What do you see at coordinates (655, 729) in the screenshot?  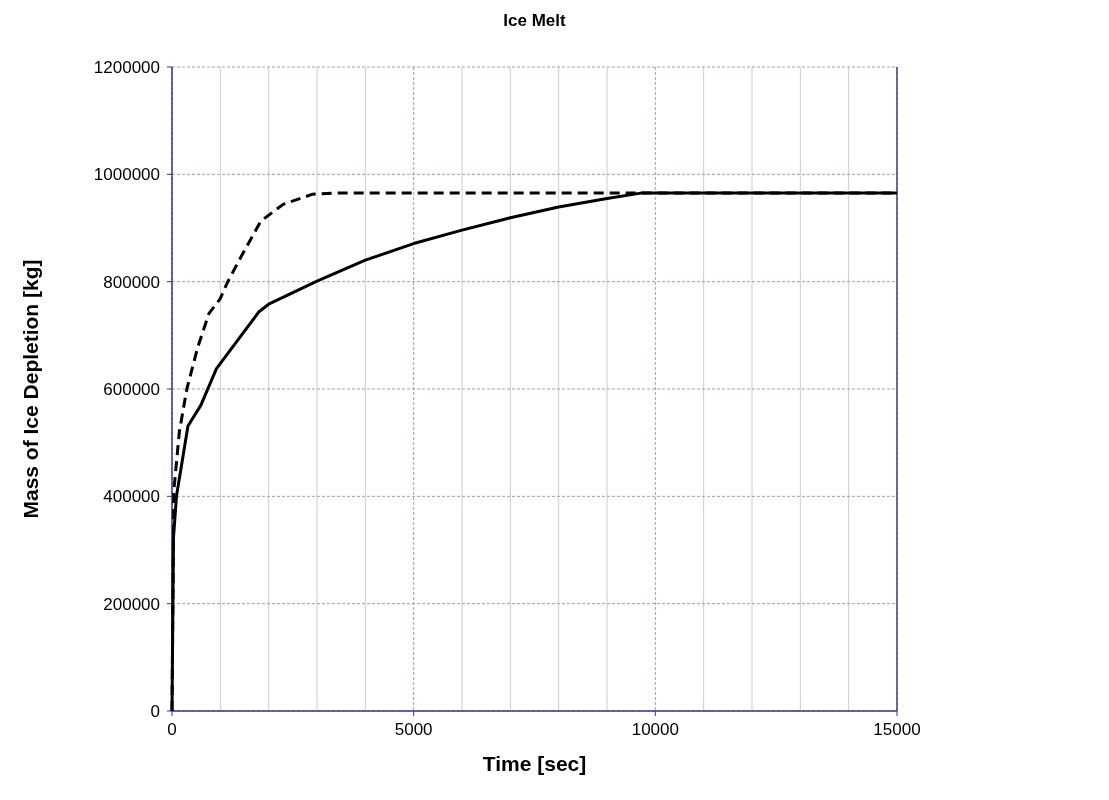 I see `x-tick-label: 10000` at bounding box center [655, 729].